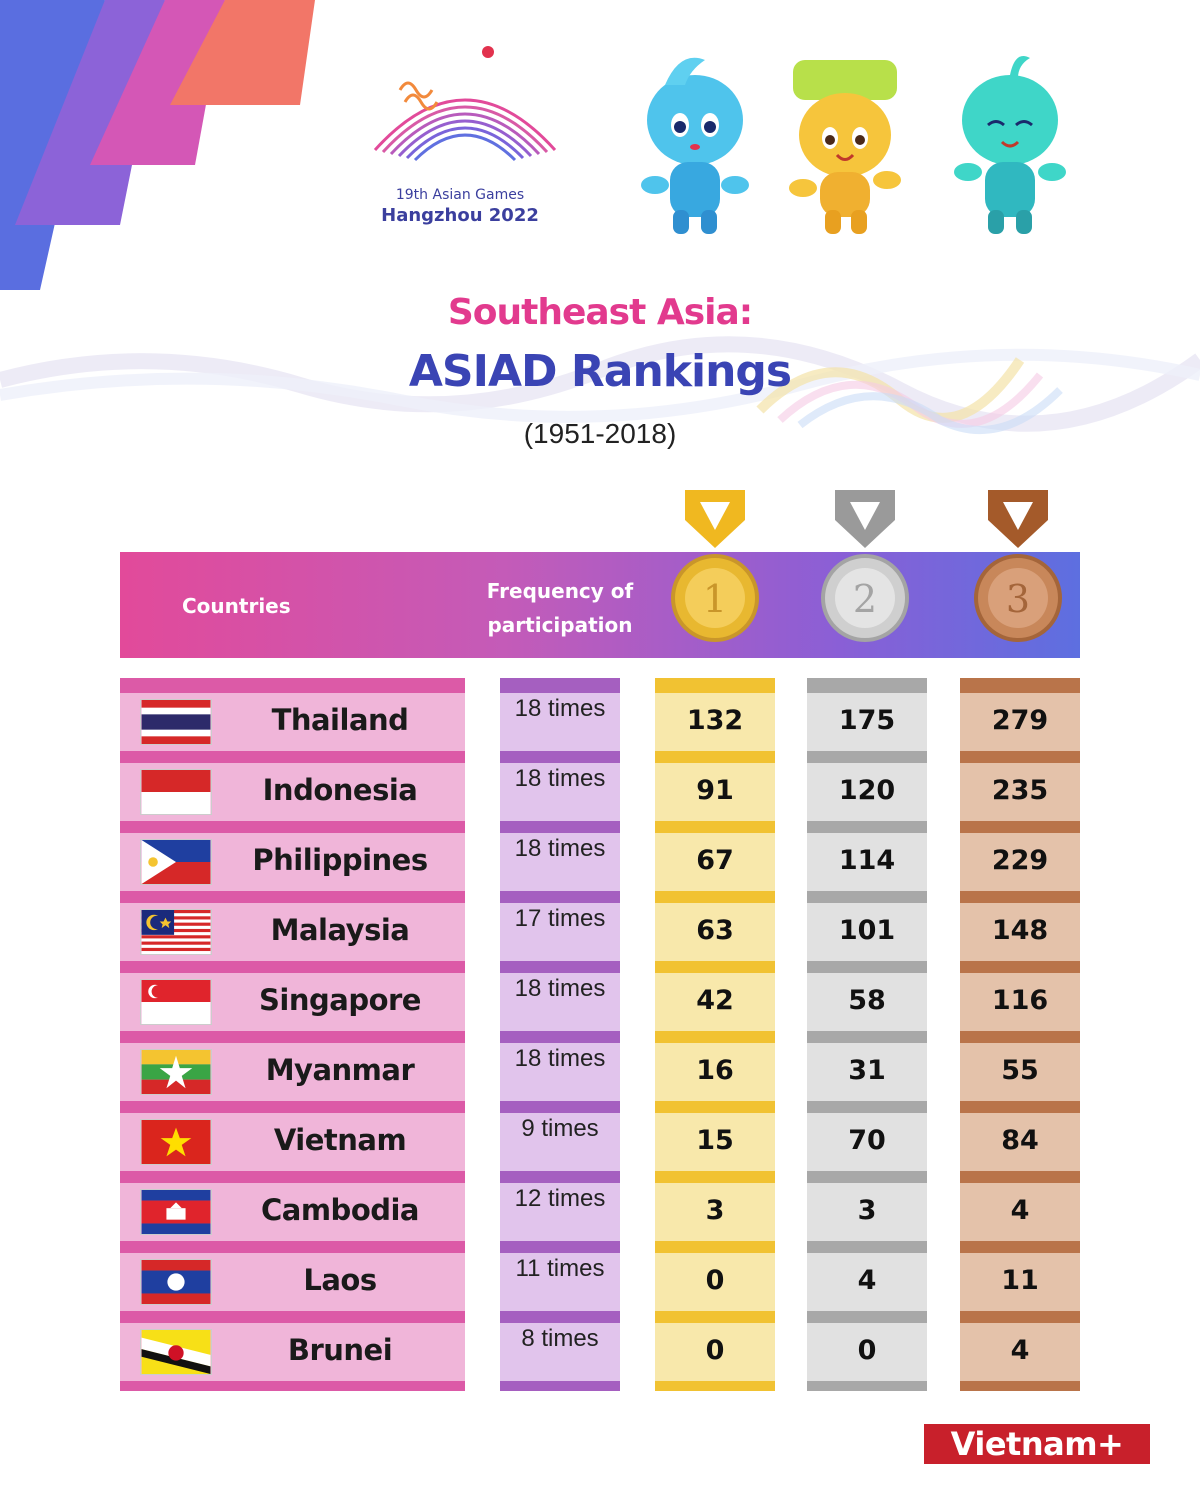  I want to click on frequency-cell: 9 times, so click(560, 1142).